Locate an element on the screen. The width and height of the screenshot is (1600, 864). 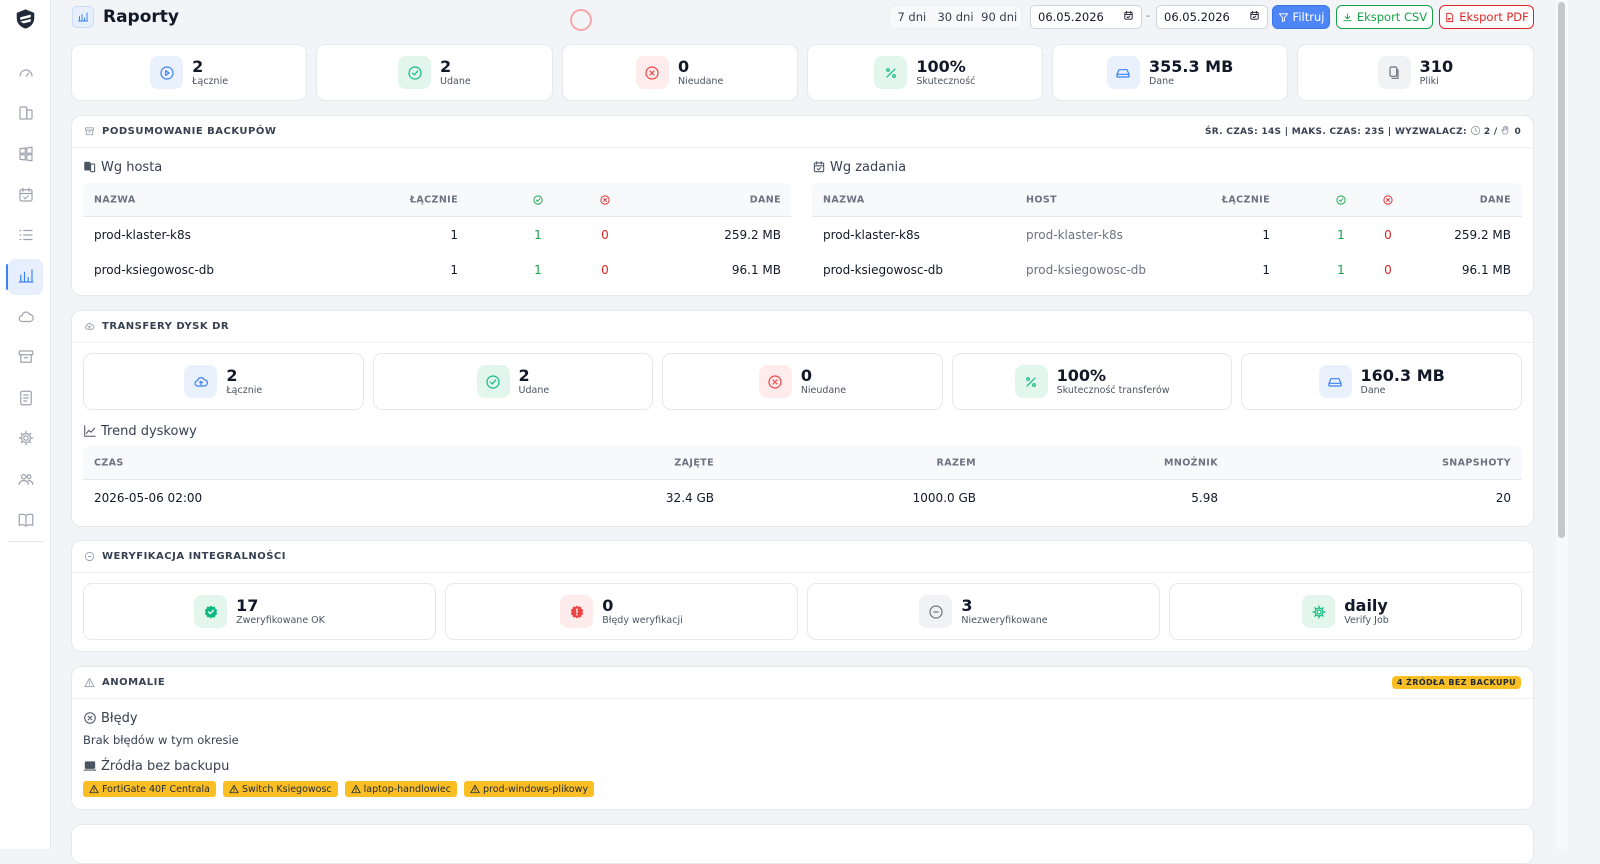
header-cell: CZAS is located at coordinates (109, 462).